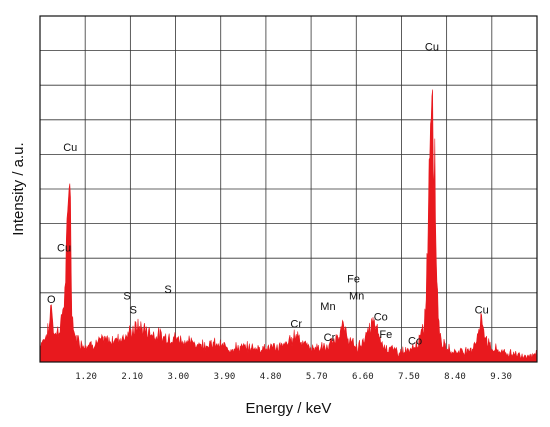 This screenshot has width=550, height=427. I want to click on x-tick-labels: 1.20 2.10 3.00 3.90 4.80 5.70 6.60 7.50 8.40 9.30, so click(293, 377).